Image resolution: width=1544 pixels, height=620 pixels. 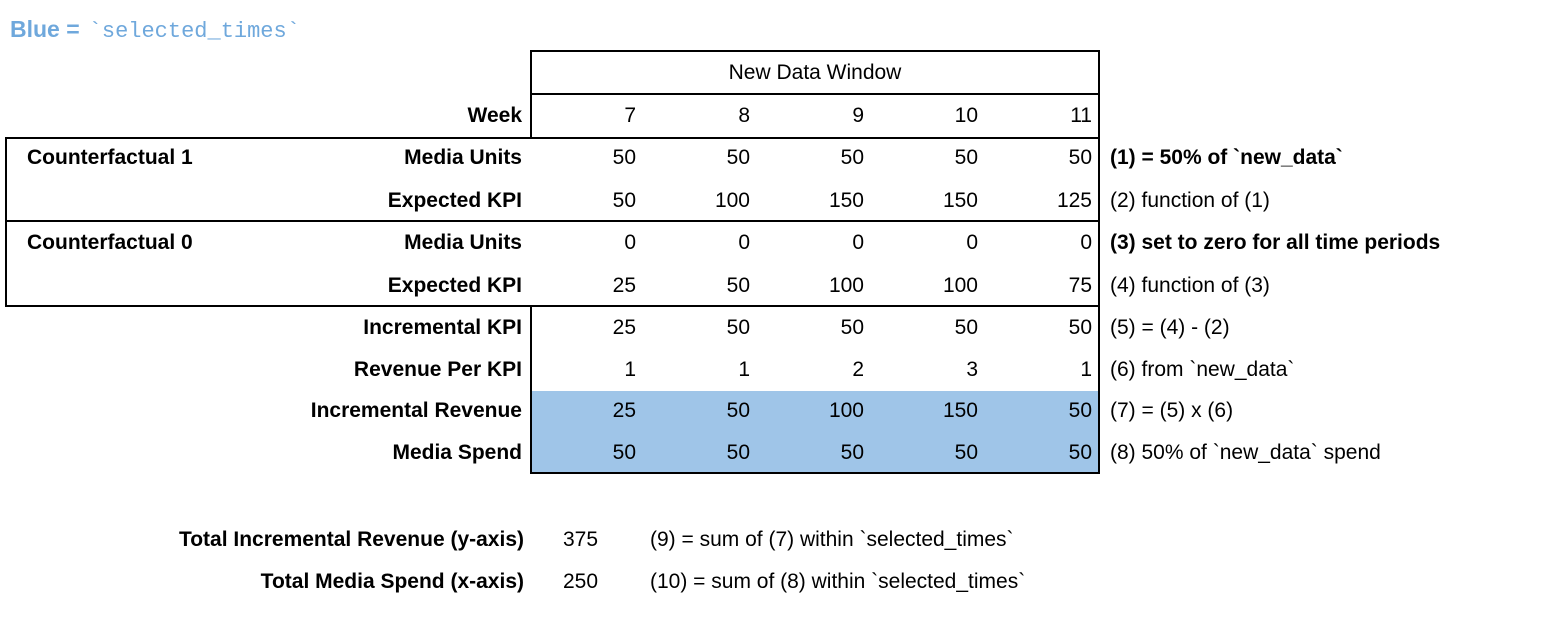 What do you see at coordinates (1081, 115) in the screenshot?
I see `week-cell: 11` at bounding box center [1081, 115].